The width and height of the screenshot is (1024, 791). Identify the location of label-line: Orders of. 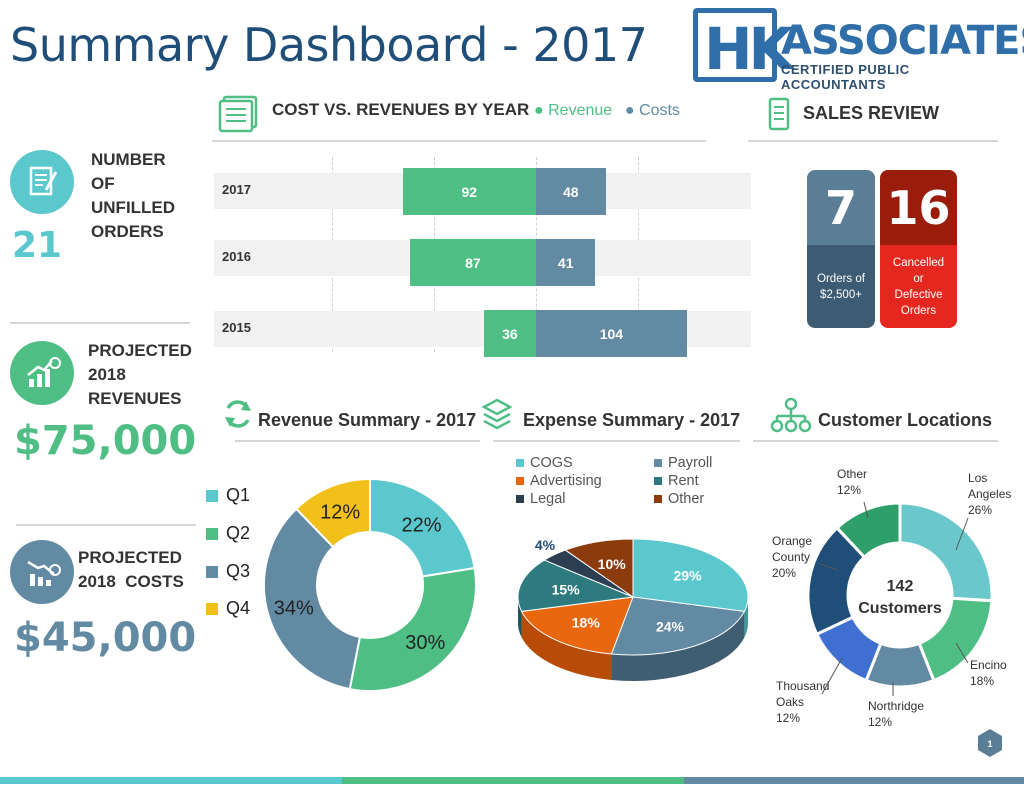
(841, 278).